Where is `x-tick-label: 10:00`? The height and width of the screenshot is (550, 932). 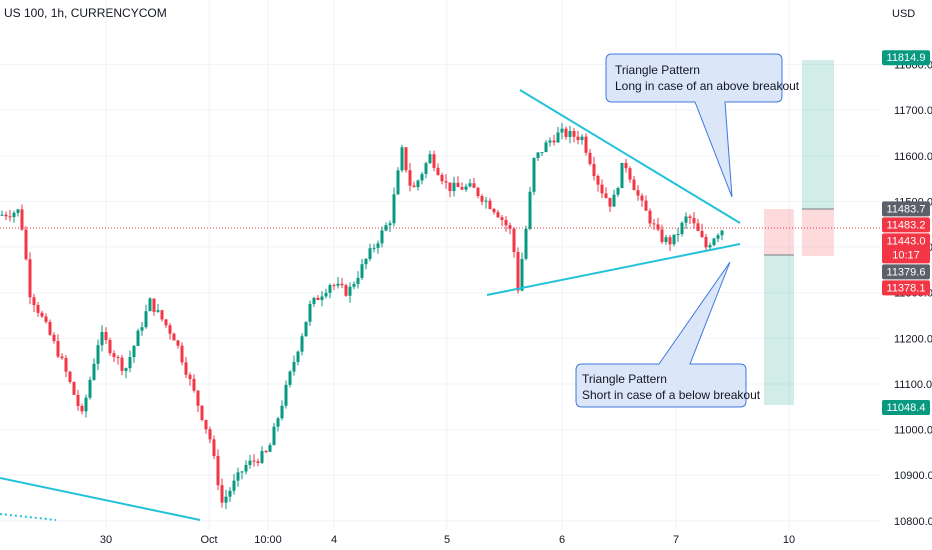
x-tick-label: 10:00 is located at coordinates (268, 540).